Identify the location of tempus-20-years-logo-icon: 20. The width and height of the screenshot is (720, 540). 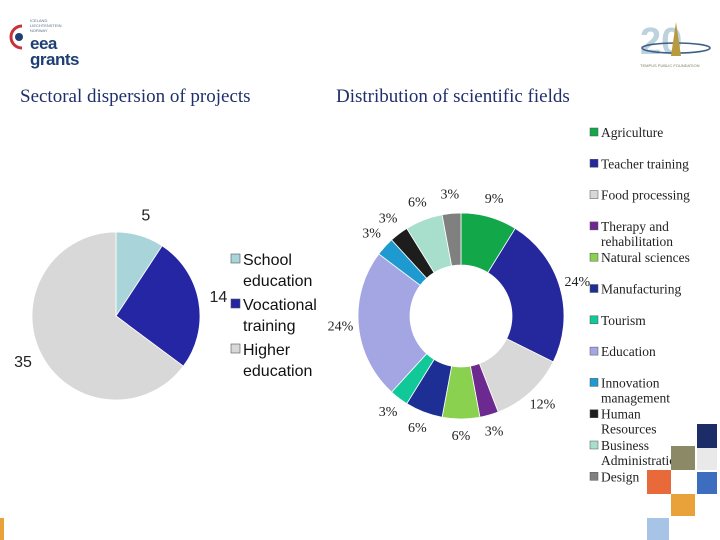
(675, 42).